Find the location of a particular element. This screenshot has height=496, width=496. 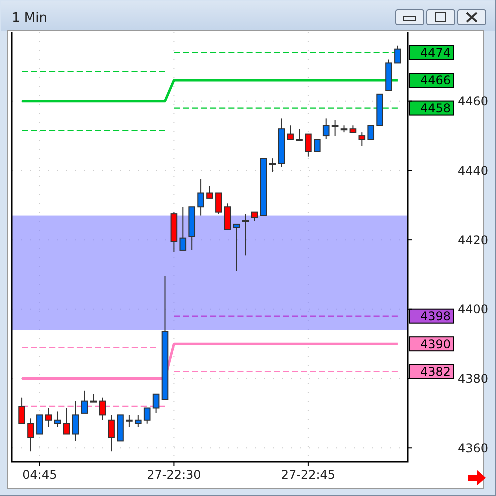

y-tick-label: 4440 is located at coordinates (473, 171).